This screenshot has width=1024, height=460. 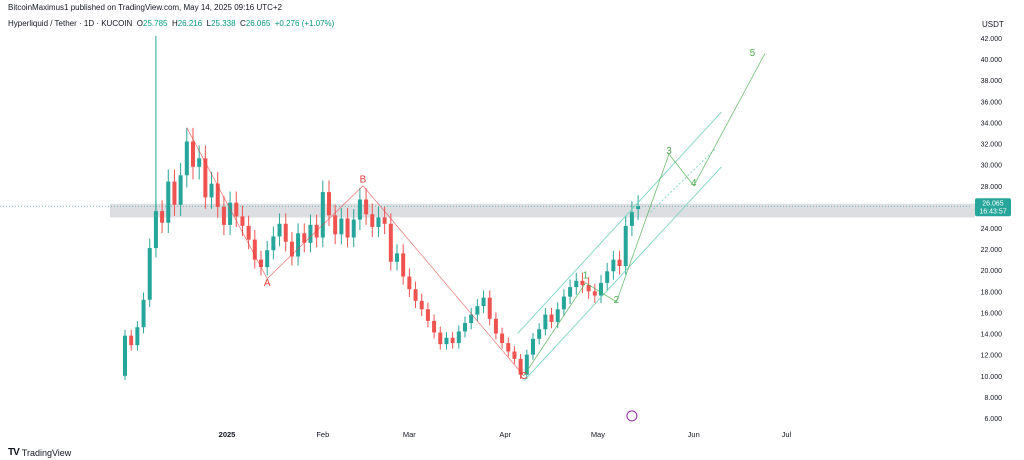 What do you see at coordinates (993, 398) in the screenshot?
I see `y-tick-label: 8.000` at bounding box center [993, 398].